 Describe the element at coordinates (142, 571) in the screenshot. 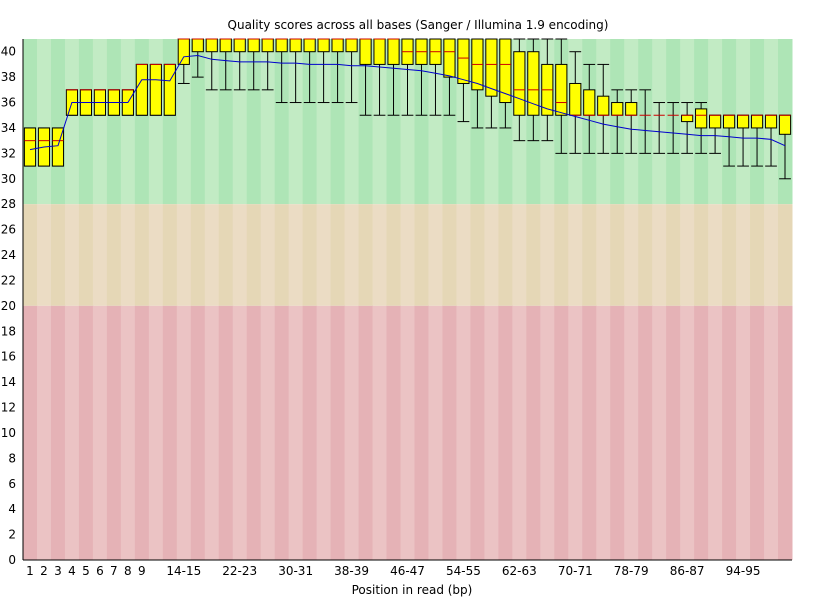

I see `x-tick-label: 9` at that location.